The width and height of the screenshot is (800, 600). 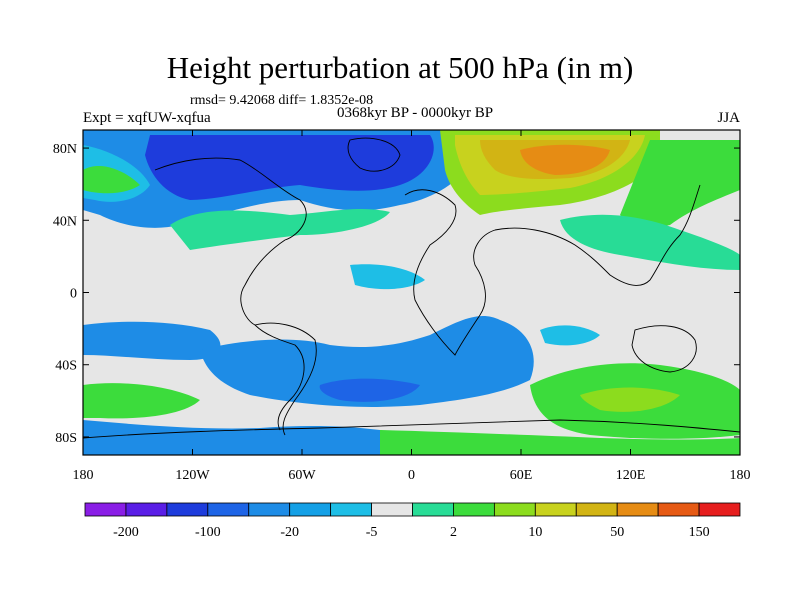 What do you see at coordinates (631, 475) in the screenshot?
I see `lon-tick-label: 120E` at bounding box center [631, 475].